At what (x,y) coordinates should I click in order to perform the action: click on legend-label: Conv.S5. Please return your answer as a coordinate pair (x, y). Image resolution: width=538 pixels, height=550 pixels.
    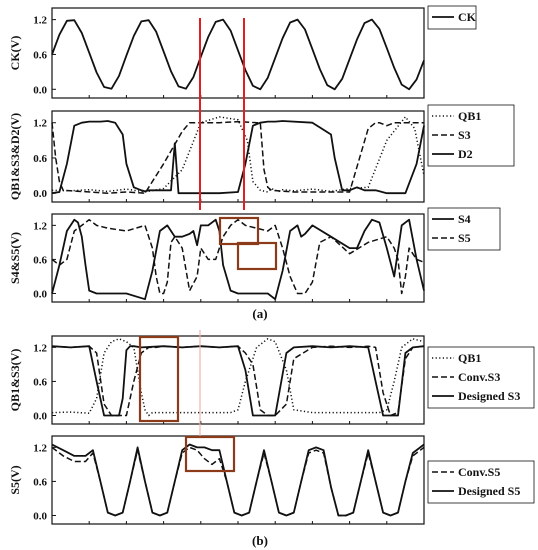
    Looking at the image, I should click on (479, 472).